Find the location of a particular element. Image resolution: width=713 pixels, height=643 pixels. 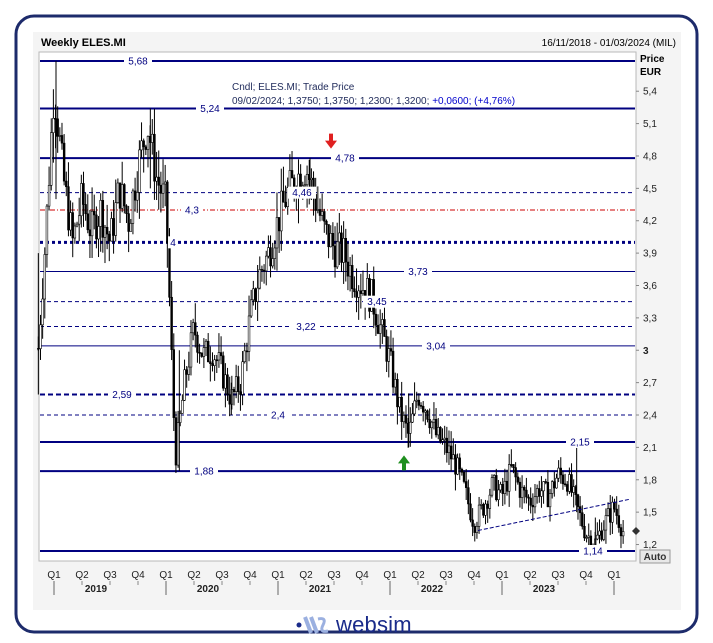

y-tick-label-7: 3,3 is located at coordinates (650, 318).